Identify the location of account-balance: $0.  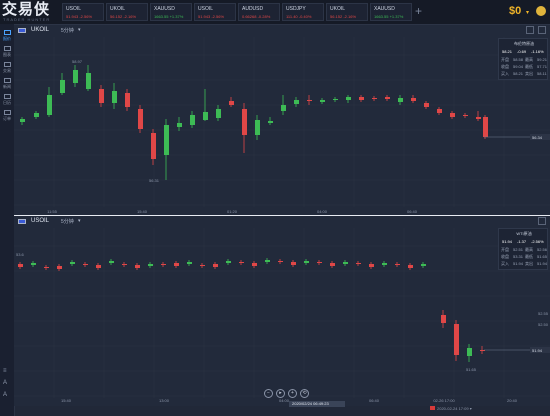
(515, 11).